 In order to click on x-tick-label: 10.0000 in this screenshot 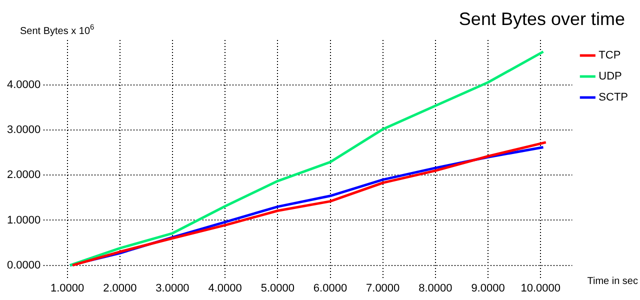, I will do `click(540, 288)`.